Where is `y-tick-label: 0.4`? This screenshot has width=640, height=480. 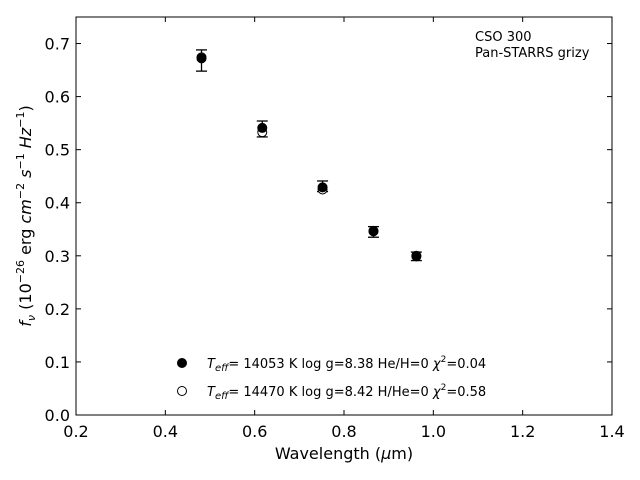 y-tick-label: 0.4 is located at coordinates (57, 203).